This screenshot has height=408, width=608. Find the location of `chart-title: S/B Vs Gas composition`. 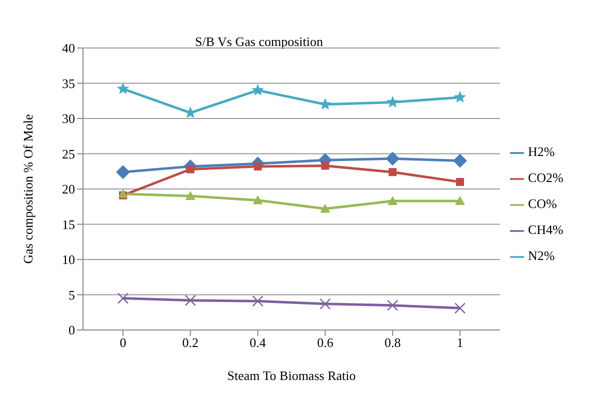

chart-title: S/B Vs Gas composition is located at coordinates (259, 41).